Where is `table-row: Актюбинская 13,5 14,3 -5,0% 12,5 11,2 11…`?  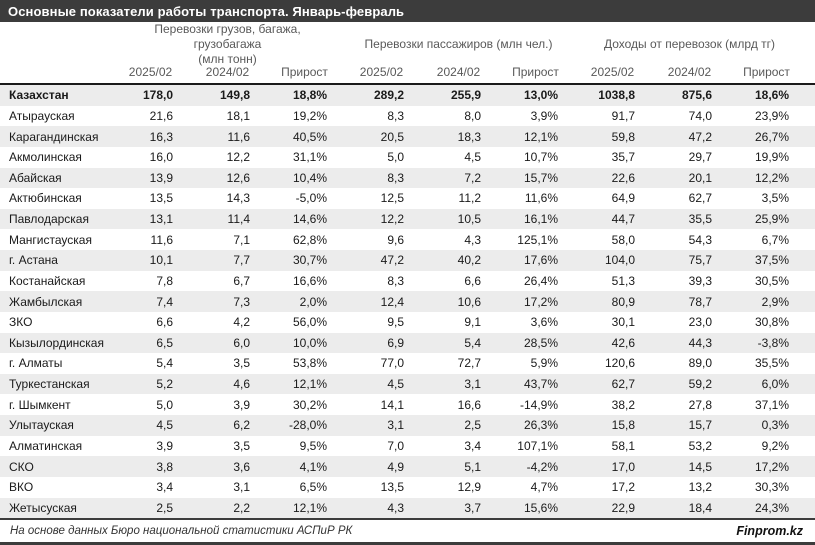
table-row: Актюбинская 13,5 14,3 -5,0% 12,5 11,2 11… is located at coordinates (407, 198).